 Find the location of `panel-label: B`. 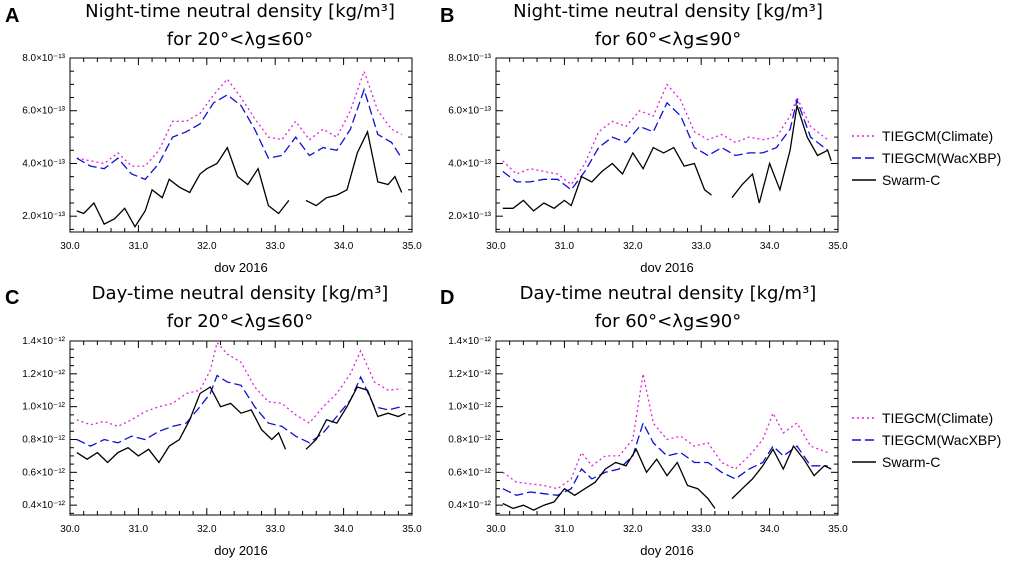

panel-label: B is located at coordinates (447, 16).